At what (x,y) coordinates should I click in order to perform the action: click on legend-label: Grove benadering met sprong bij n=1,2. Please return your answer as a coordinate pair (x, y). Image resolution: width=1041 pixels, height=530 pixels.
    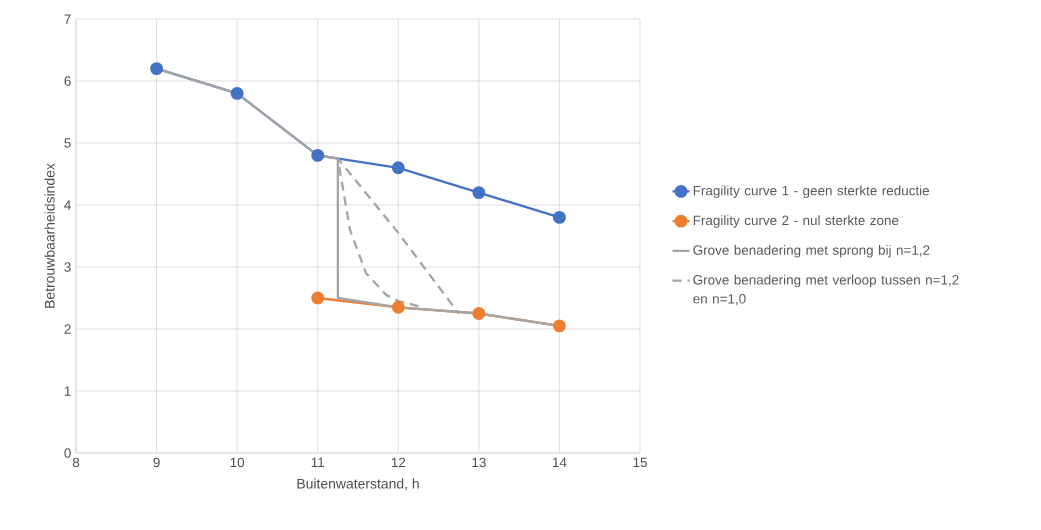
    Looking at the image, I should click on (811, 251).